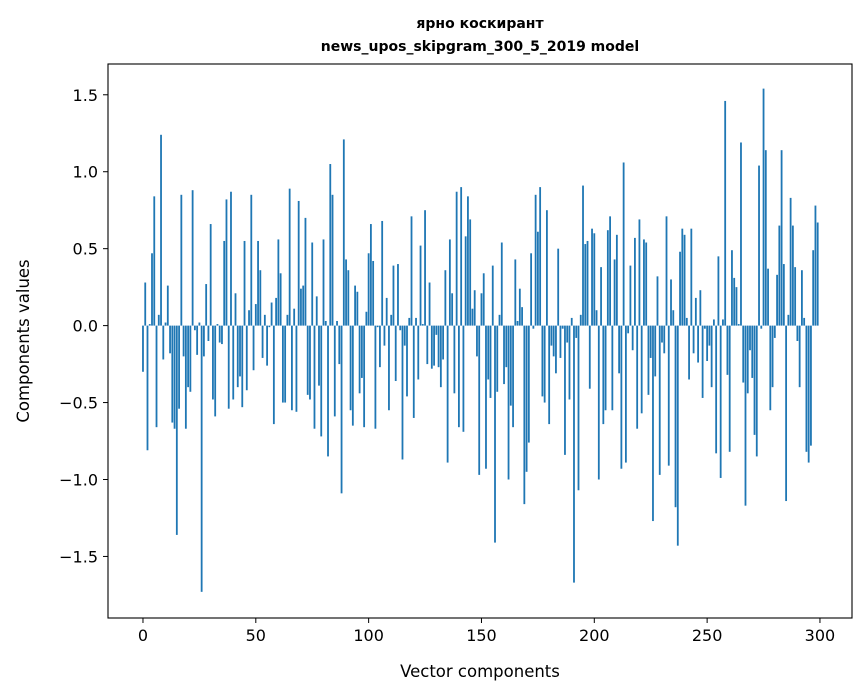  What do you see at coordinates (480, 24) in the screenshot?
I see `chart-title-line-1: ярно коскирант` at bounding box center [480, 24].